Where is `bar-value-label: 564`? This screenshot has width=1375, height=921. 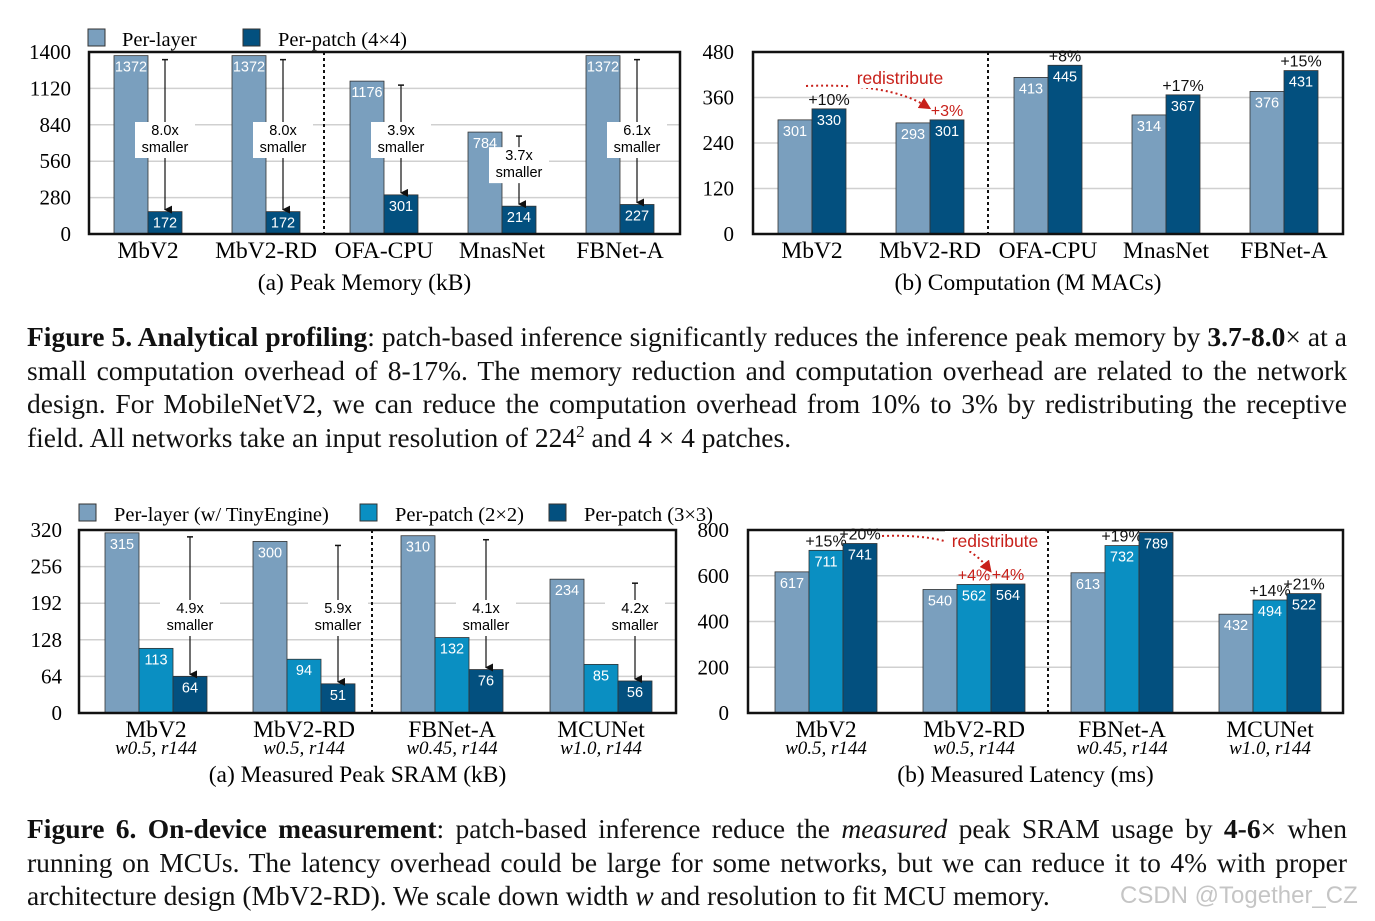
bar-value-label: 564 is located at coordinates (1008, 596).